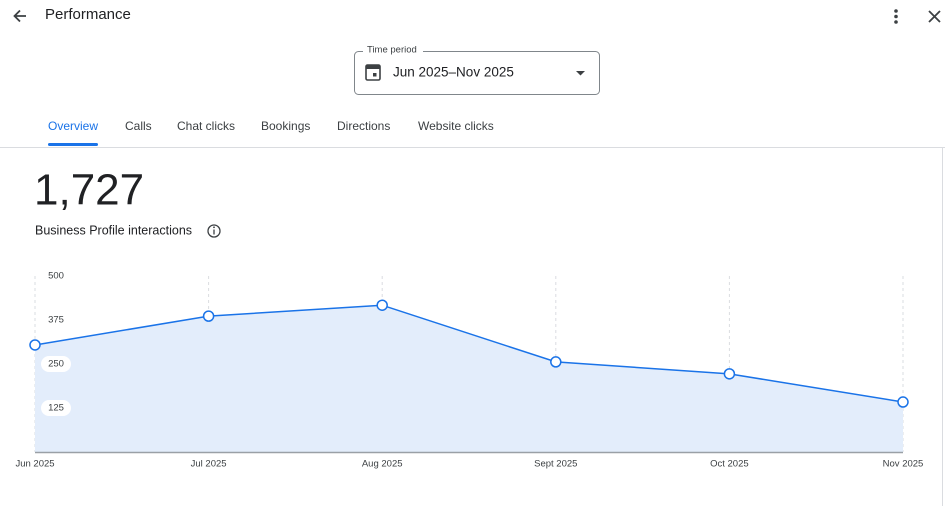 Image resolution: width=945 pixels, height=511 pixels. I want to click on time-period-select: Time period Jun 2025–Nov 2025, so click(477, 70).